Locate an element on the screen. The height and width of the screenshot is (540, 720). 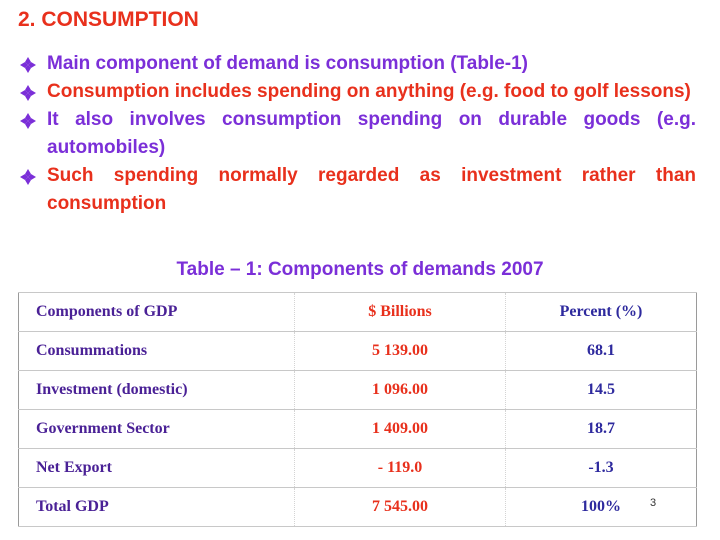
header-billions: $ Billions is located at coordinates (400, 312).